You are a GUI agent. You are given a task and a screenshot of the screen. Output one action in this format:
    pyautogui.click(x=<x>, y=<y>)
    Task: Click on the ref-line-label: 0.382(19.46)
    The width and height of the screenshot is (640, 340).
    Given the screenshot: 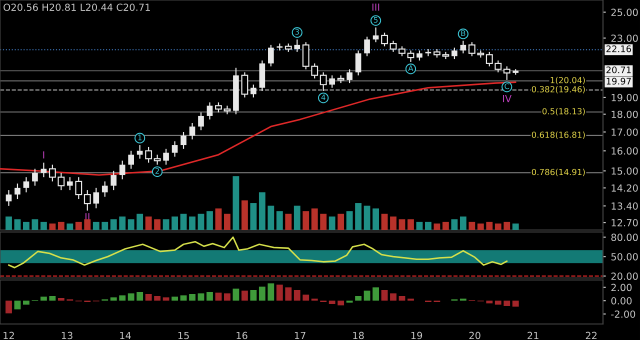 What is the action you would take?
    pyautogui.click(x=558, y=90)
    